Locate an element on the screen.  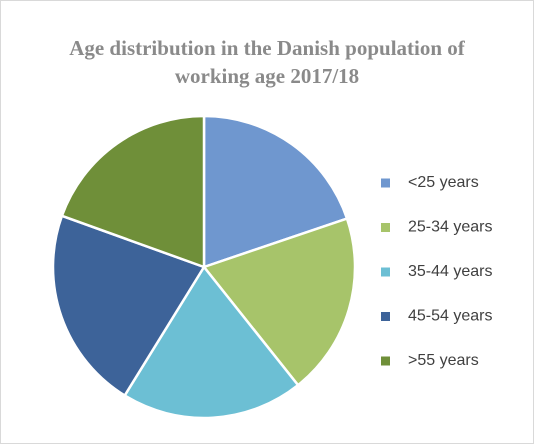
legend-label: >55 years is located at coordinates (443, 360).